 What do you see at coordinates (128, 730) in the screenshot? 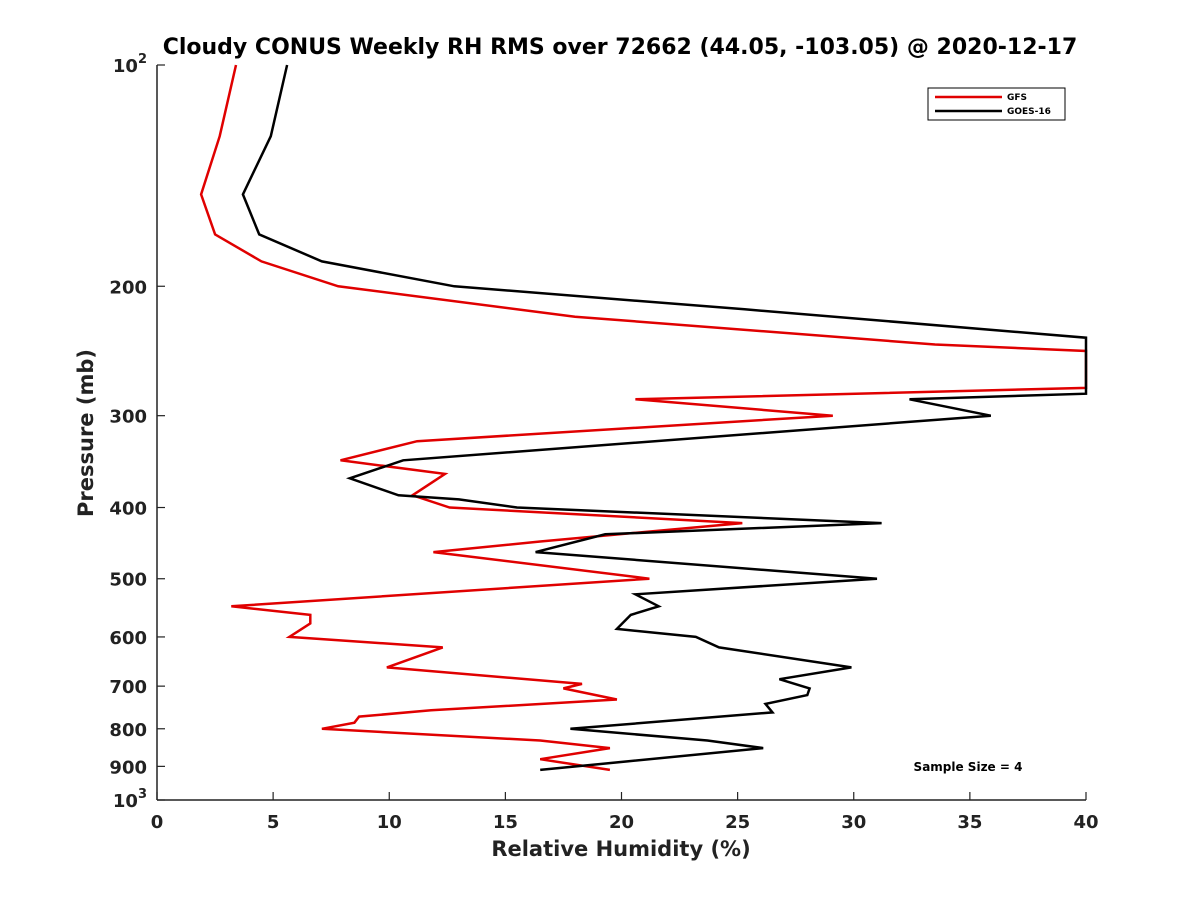
I see `y-tick-label: 800` at bounding box center [128, 730].